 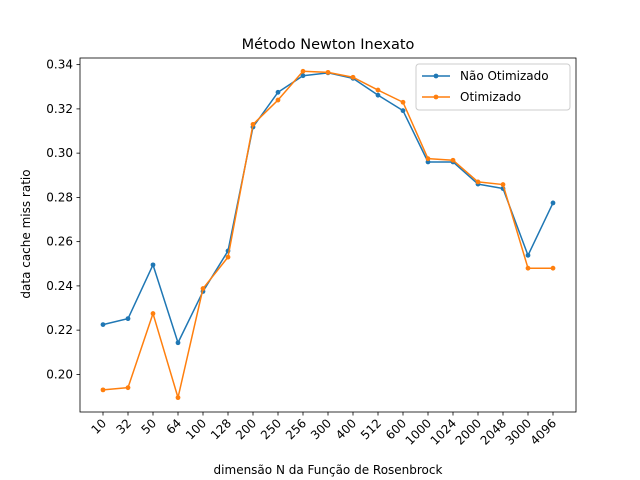 What do you see at coordinates (490, 97) in the screenshot?
I see `legend-label-1: Otimizado` at bounding box center [490, 97].